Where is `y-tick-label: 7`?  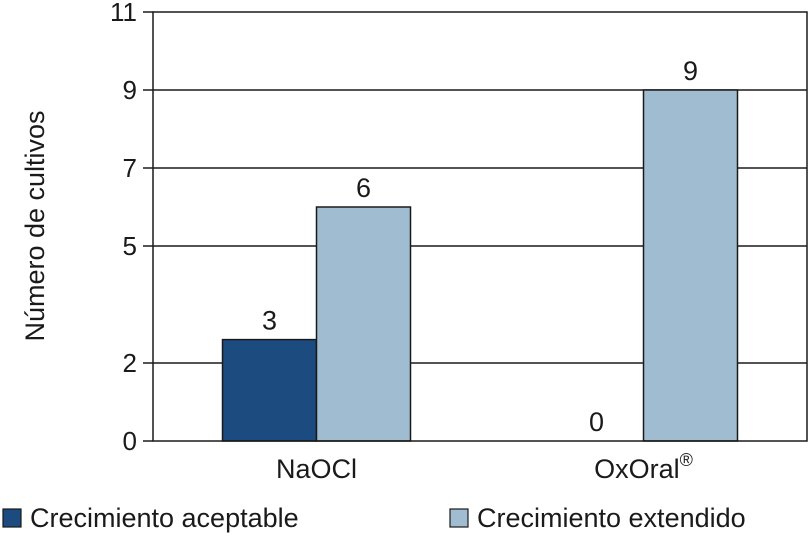 y-tick-label: 7 is located at coordinates (130, 168).